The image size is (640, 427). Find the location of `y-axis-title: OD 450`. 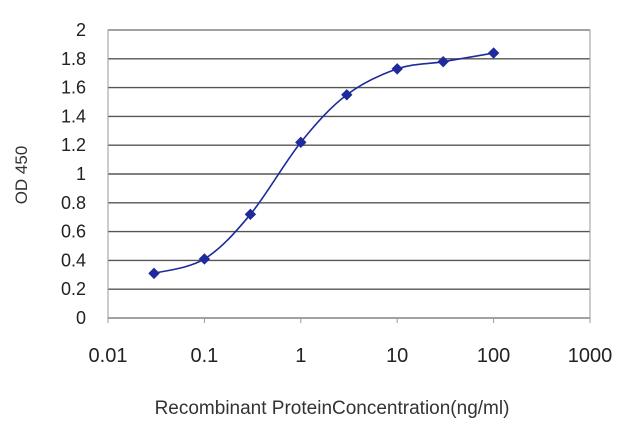

y-axis-title: OD 450 is located at coordinates (21, 175).